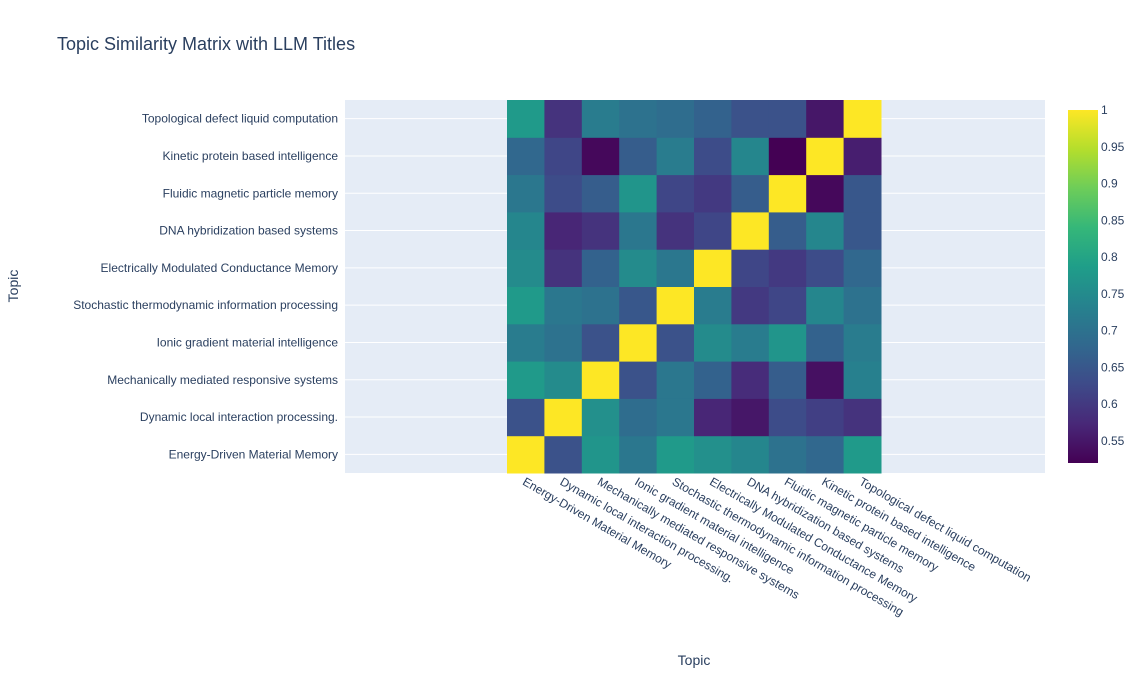 Image resolution: width=1147 pixels, height=677 pixels. Describe the element at coordinates (1113, 367) in the screenshot. I see `colorbar-tick-label: 0.65` at that location.